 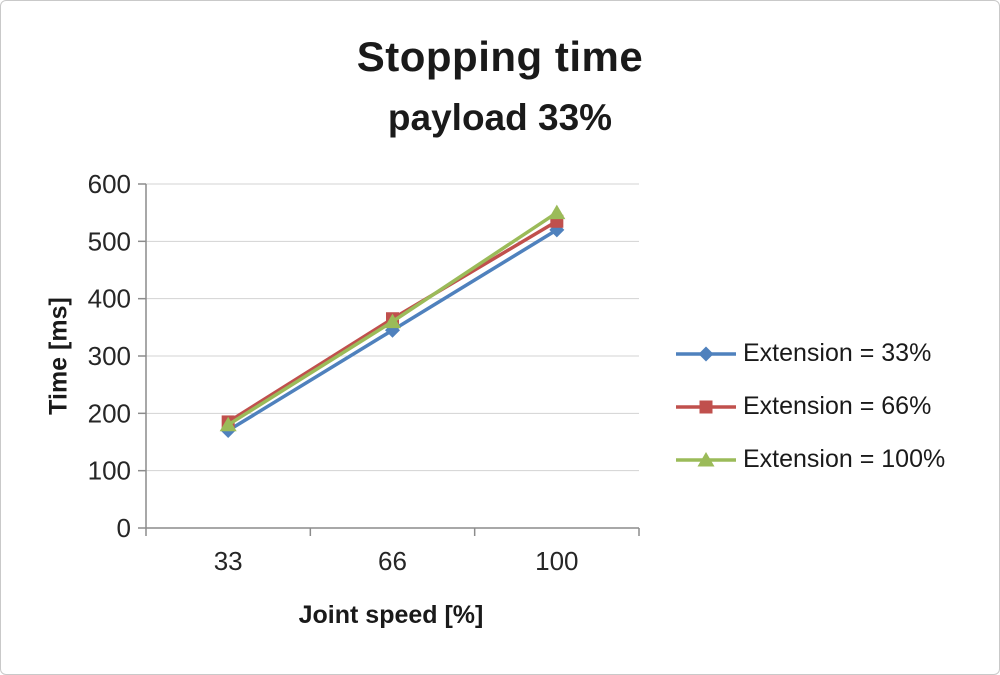 I want to click on y-axis-title: Time [ms], so click(x=58, y=356).